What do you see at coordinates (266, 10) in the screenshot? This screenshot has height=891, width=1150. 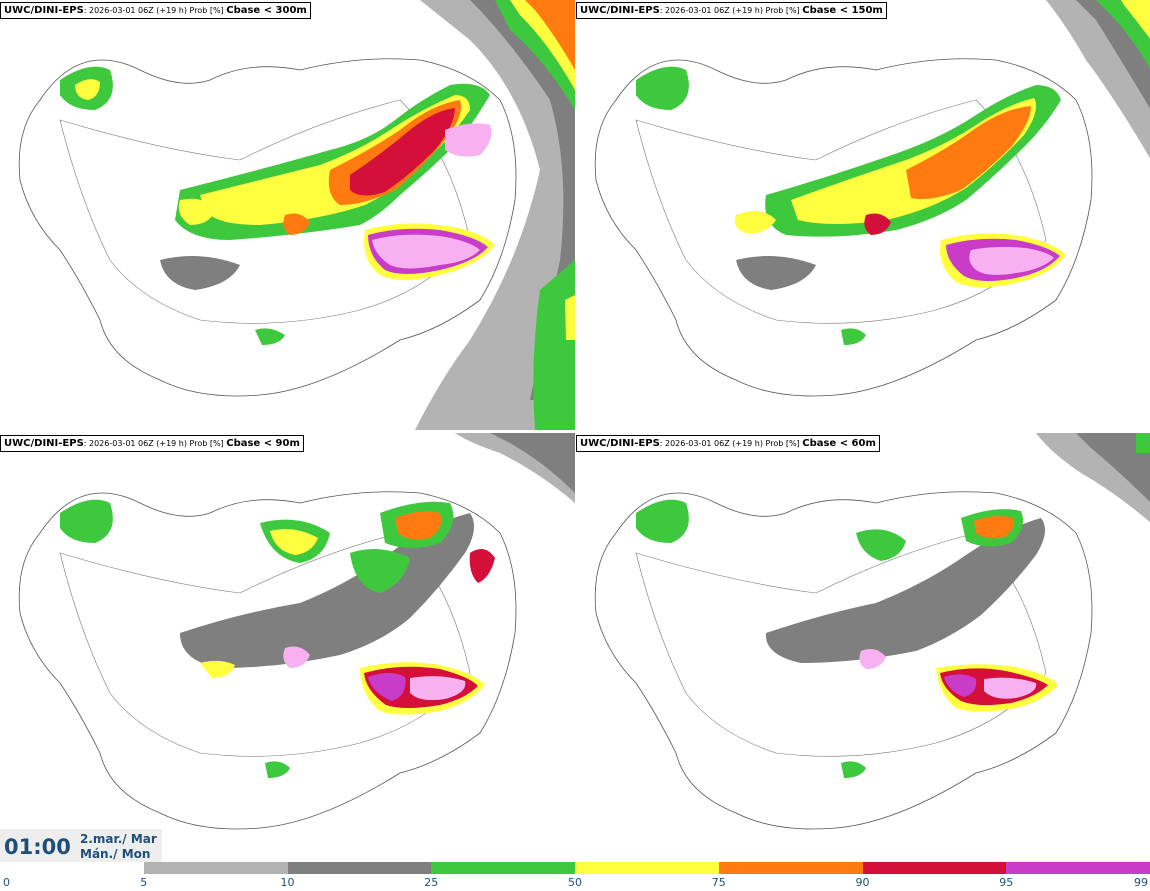 I see `variable-name: Cbase < 300m` at bounding box center [266, 10].